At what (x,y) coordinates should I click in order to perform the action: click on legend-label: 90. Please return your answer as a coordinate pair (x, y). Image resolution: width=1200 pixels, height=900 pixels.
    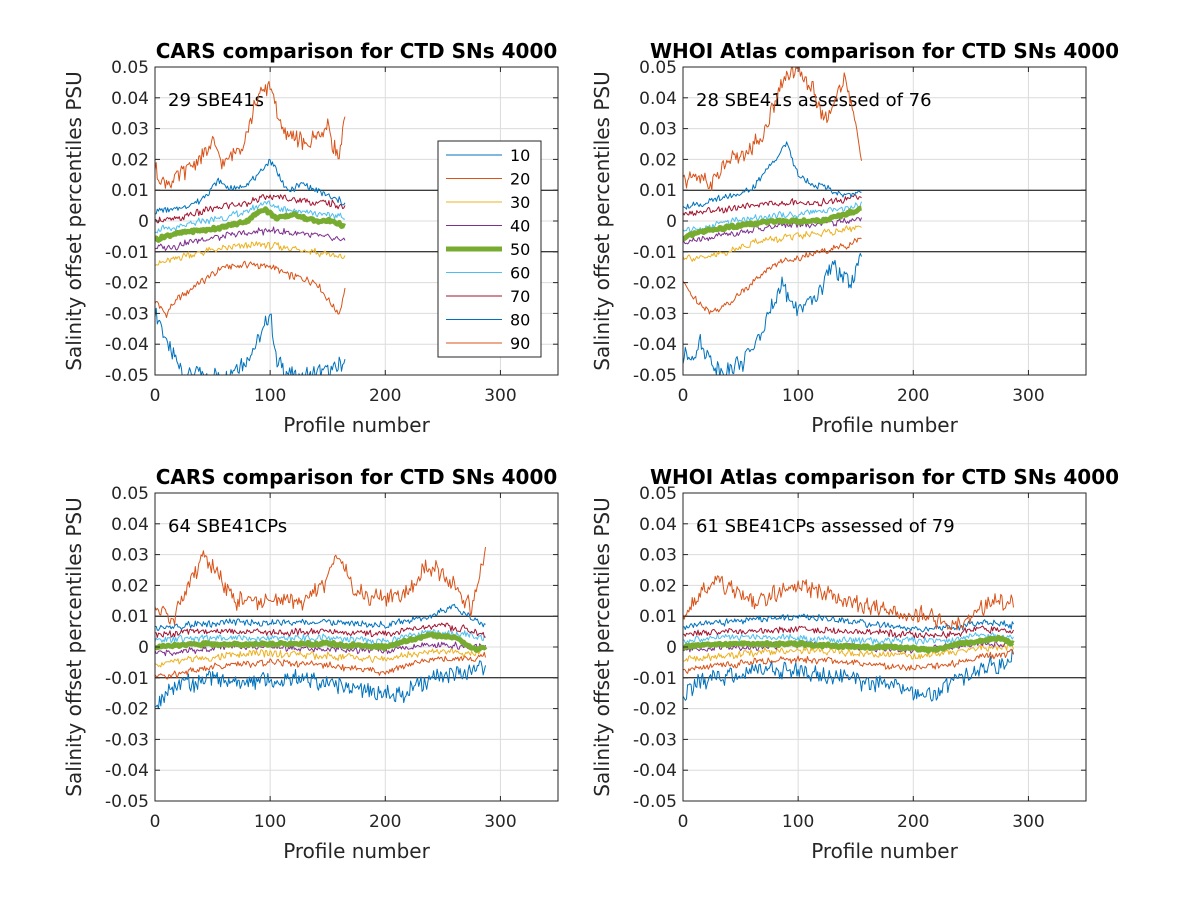
    Looking at the image, I should click on (520, 343).